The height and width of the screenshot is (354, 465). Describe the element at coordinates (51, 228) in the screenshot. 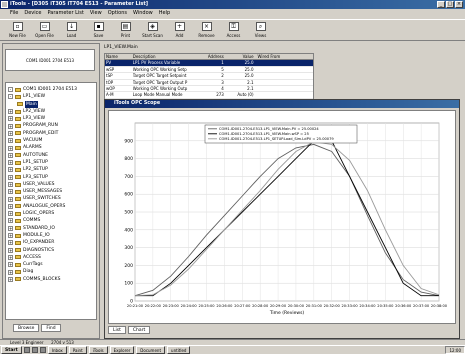

I see `tree-item: + STANDARD_IO` at that location.